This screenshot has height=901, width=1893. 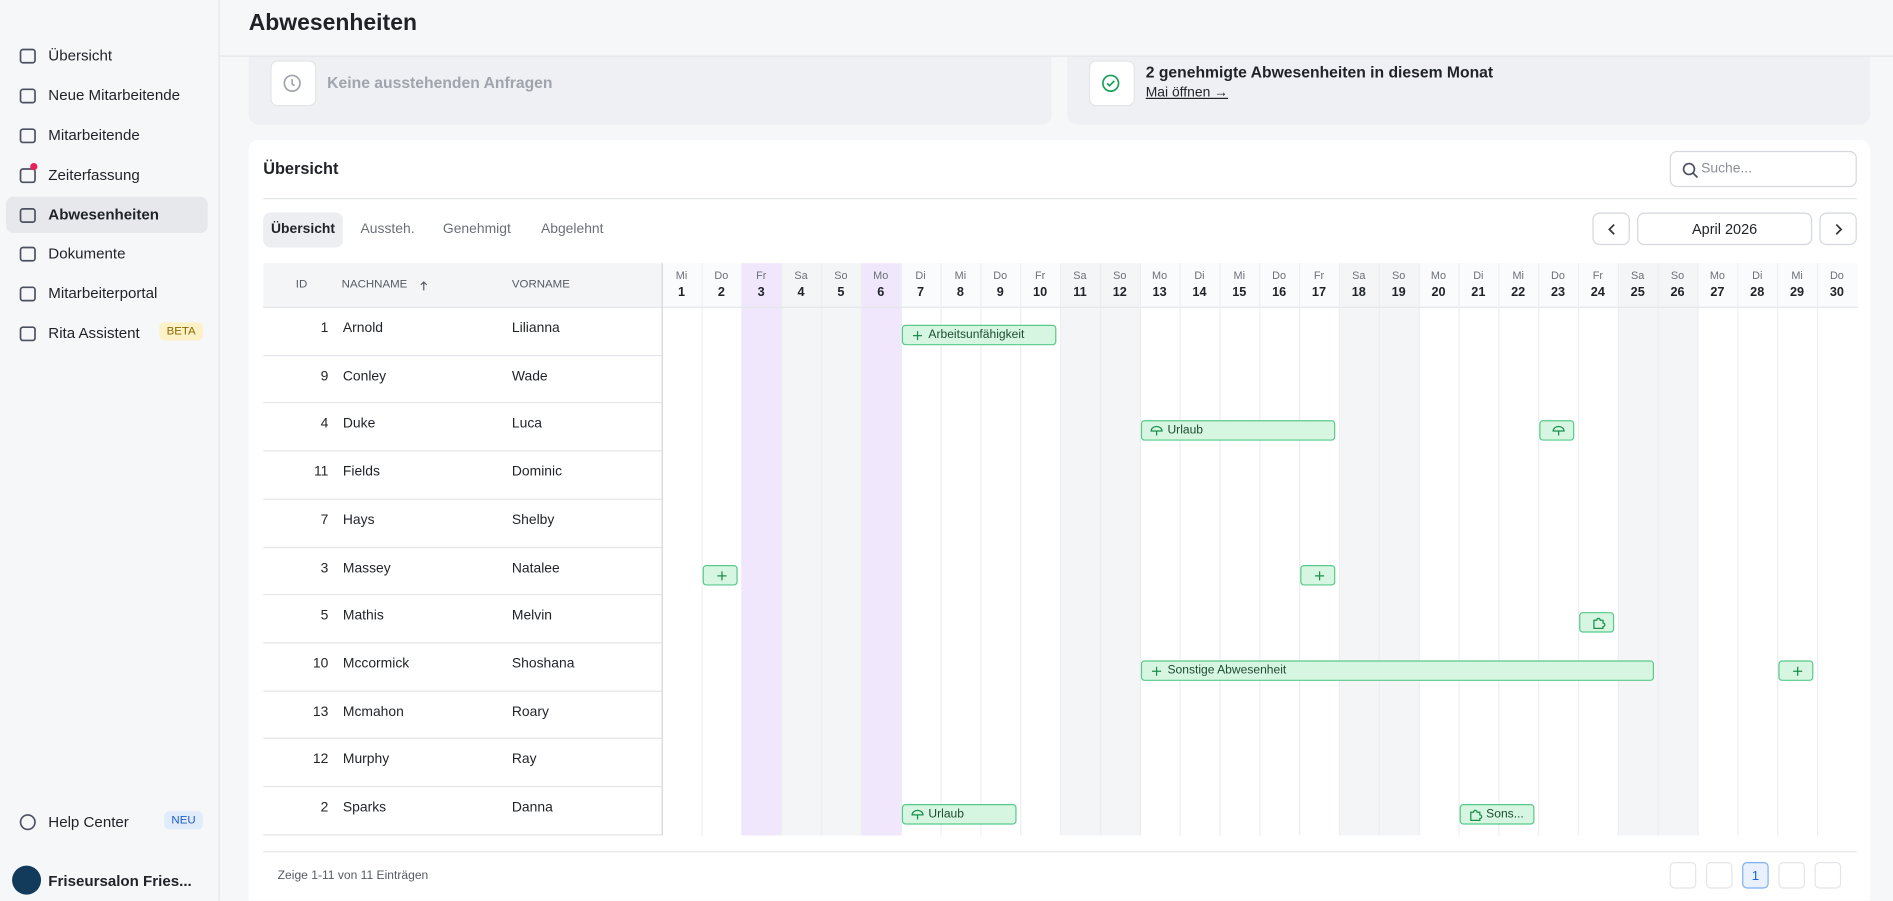 What do you see at coordinates (376, 664) in the screenshot?
I see `cell-last-name: Mccormick` at bounding box center [376, 664].